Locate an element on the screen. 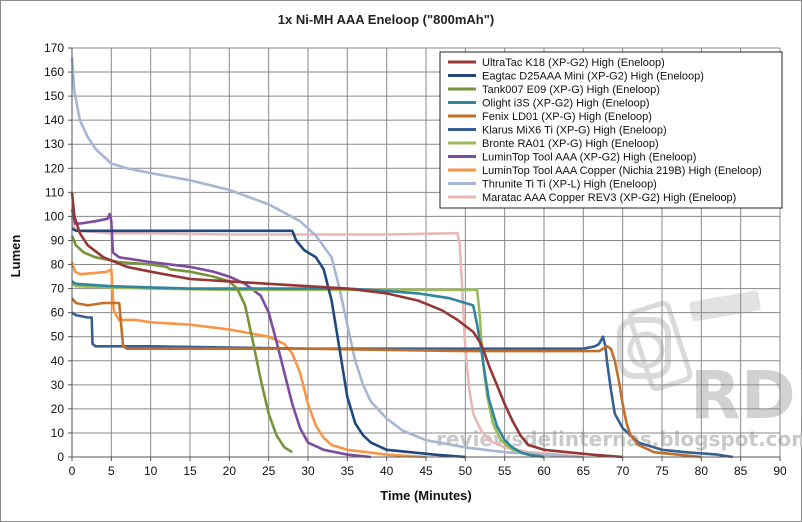  x-tick-label-0: 0 is located at coordinates (72, 471).